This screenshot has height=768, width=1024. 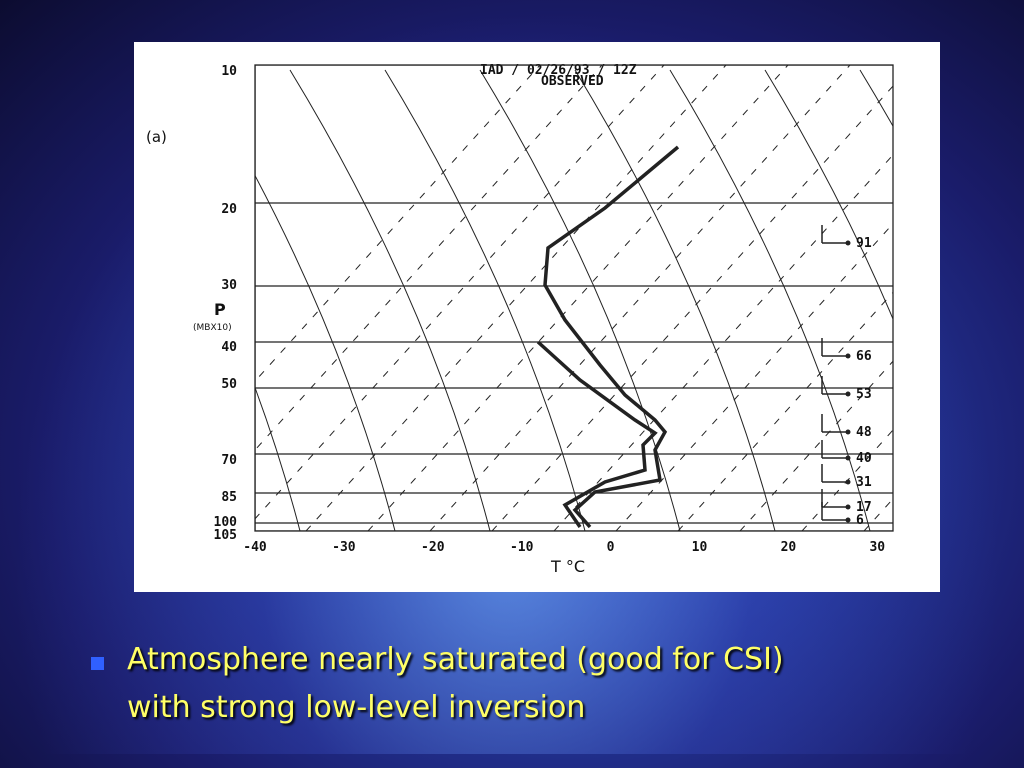 What do you see at coordinates (864, 507) in the screenshot?
I see `wind-label: 17` at bounding box center [864, 507].